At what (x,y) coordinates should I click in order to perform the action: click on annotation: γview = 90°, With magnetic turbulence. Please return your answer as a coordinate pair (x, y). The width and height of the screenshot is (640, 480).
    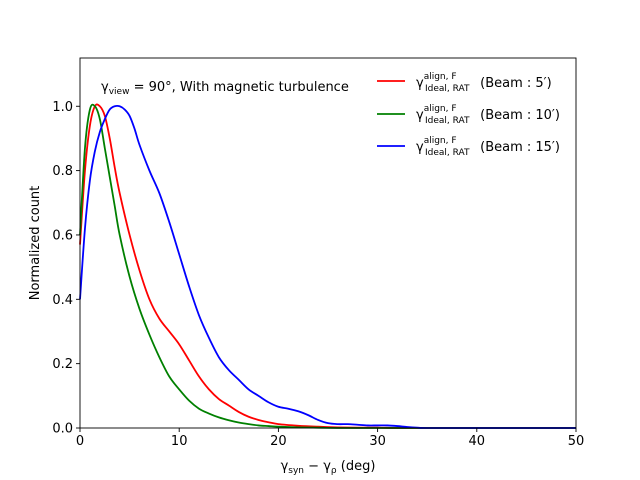
    Looking at the image, I should click on (225, 88).